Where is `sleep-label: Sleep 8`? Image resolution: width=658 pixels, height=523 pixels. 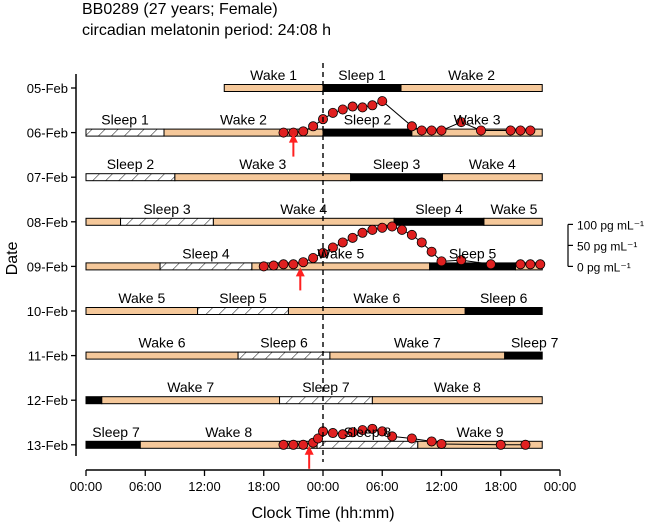 sleep-label: Sleep 8 is located at coordinates (368, 432).